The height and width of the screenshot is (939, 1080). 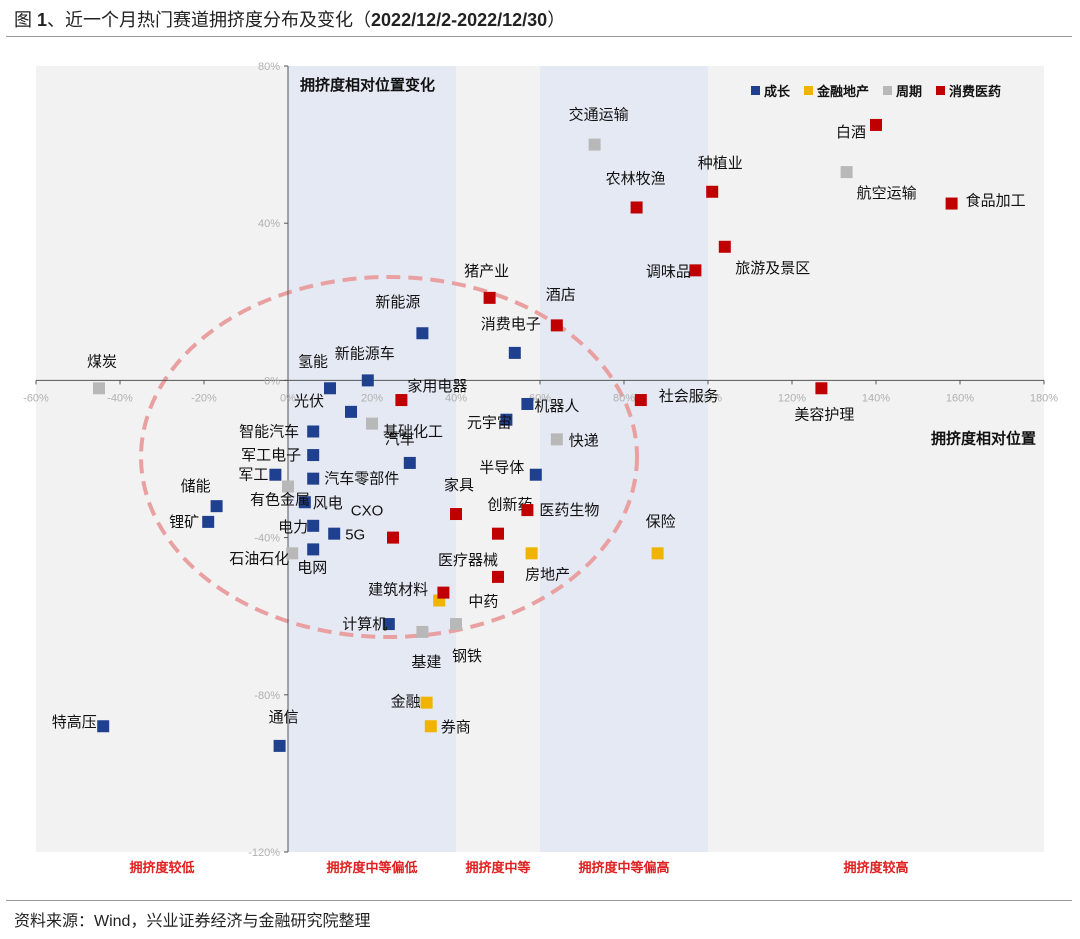 What do you see at coordinates (842, 91) in the screenshot?
I see `legend-label-1: 金融地产` at bounding box center [842, 91].